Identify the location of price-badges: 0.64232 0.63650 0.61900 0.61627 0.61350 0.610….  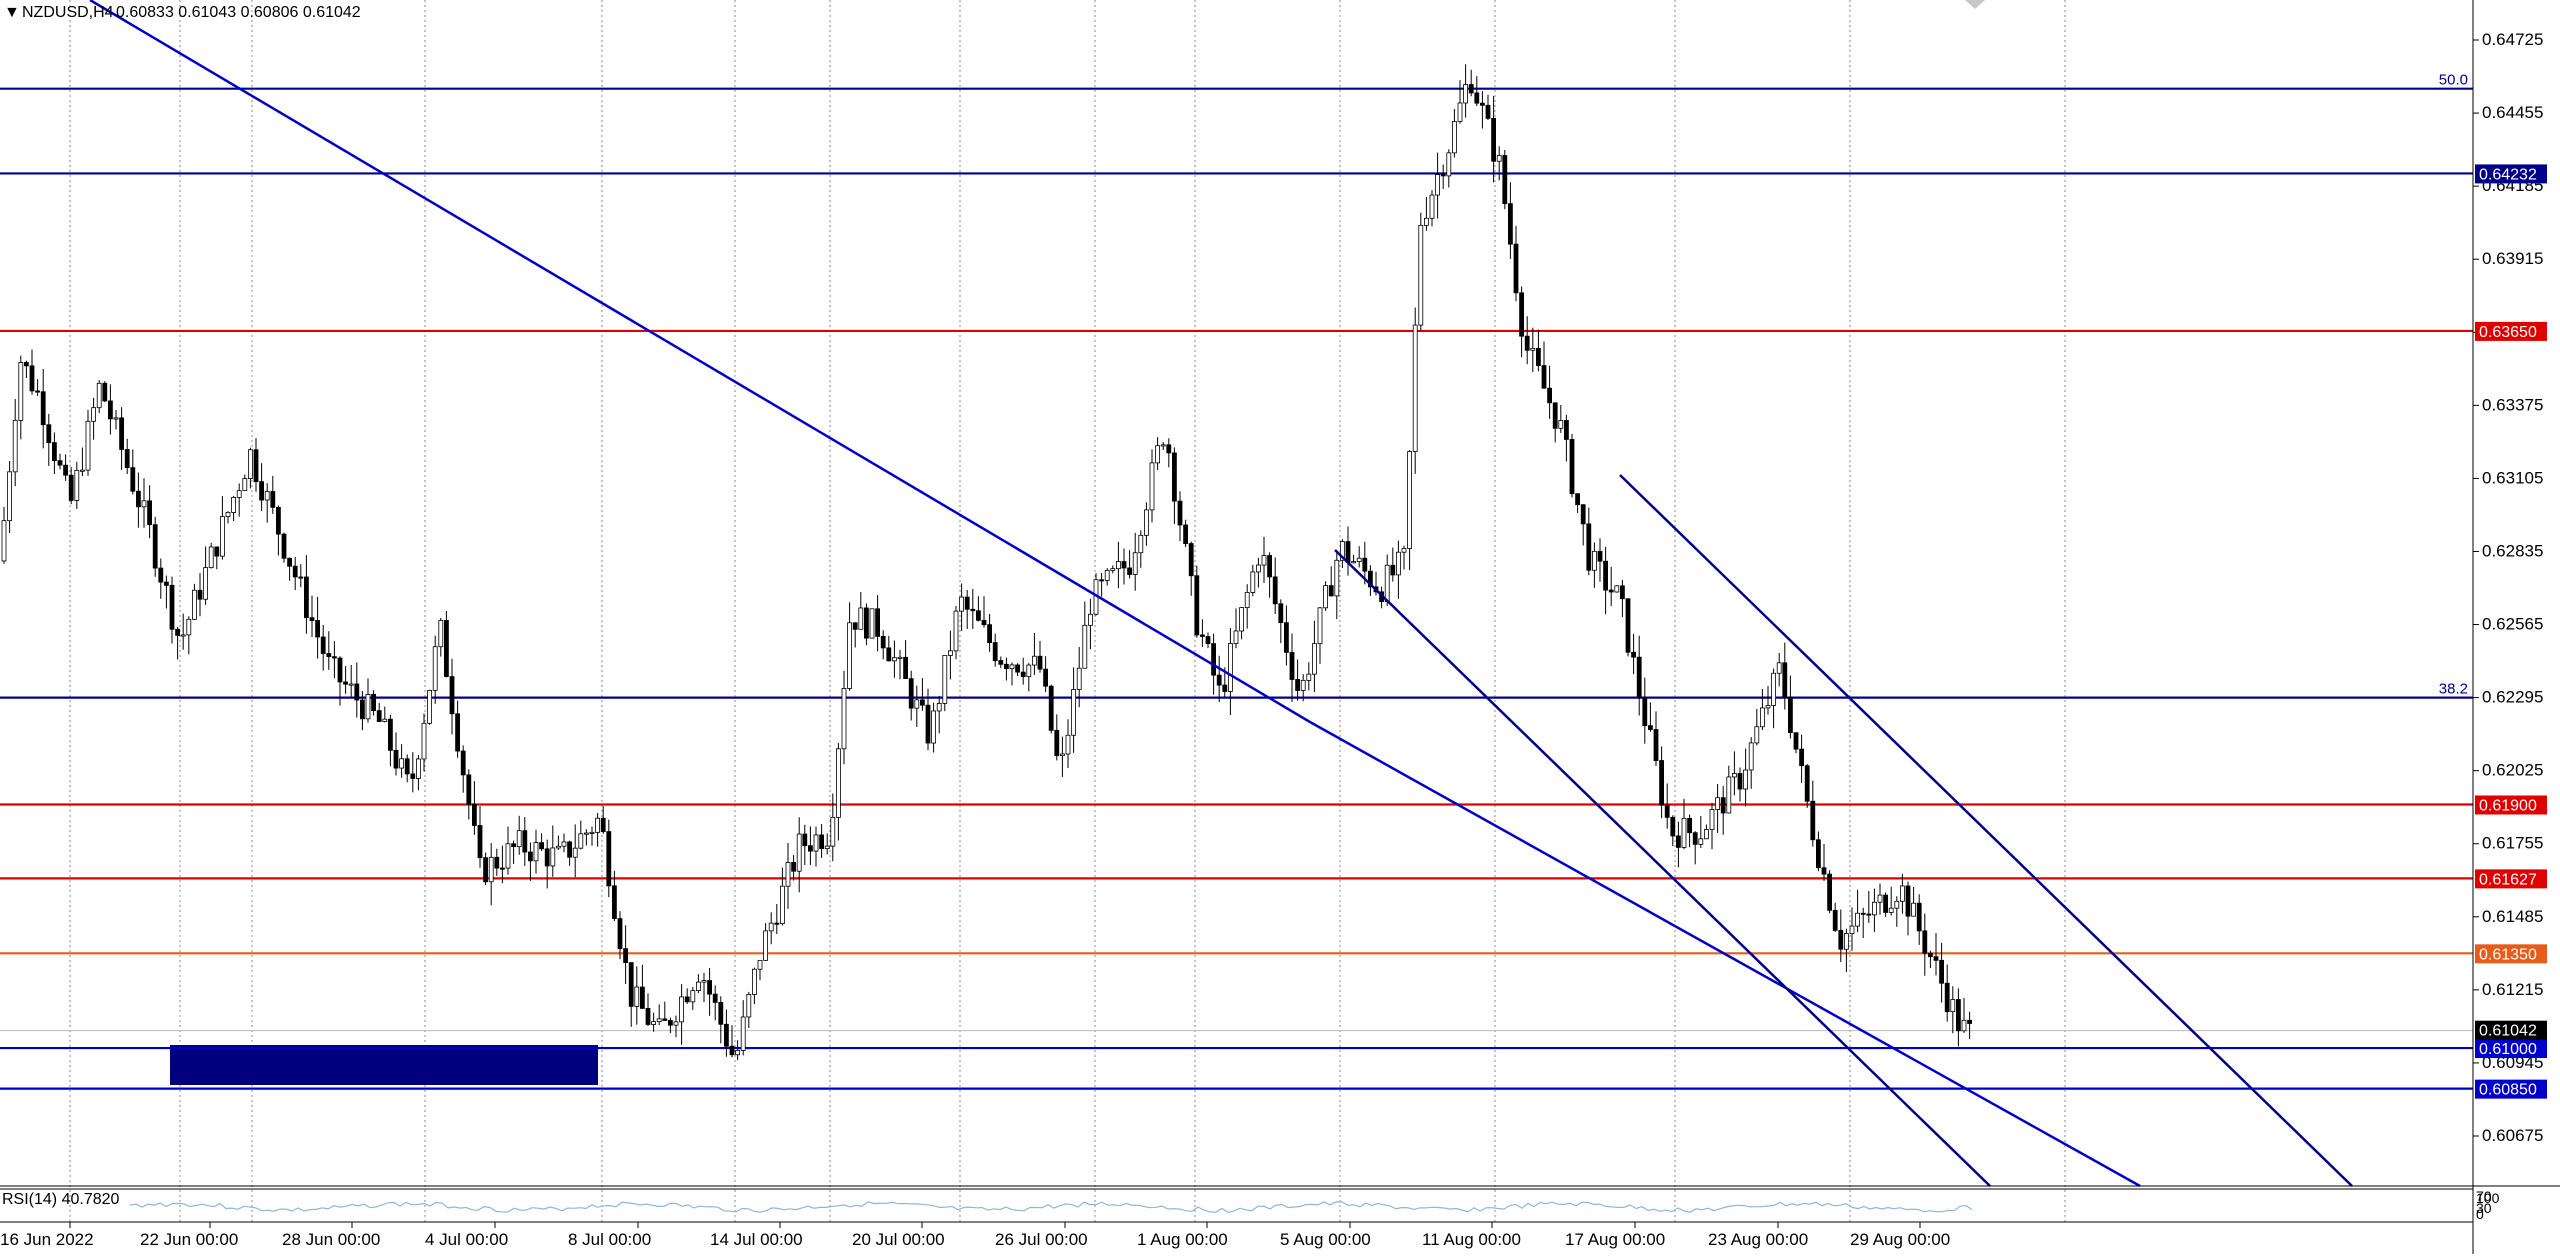
(2511, 631).